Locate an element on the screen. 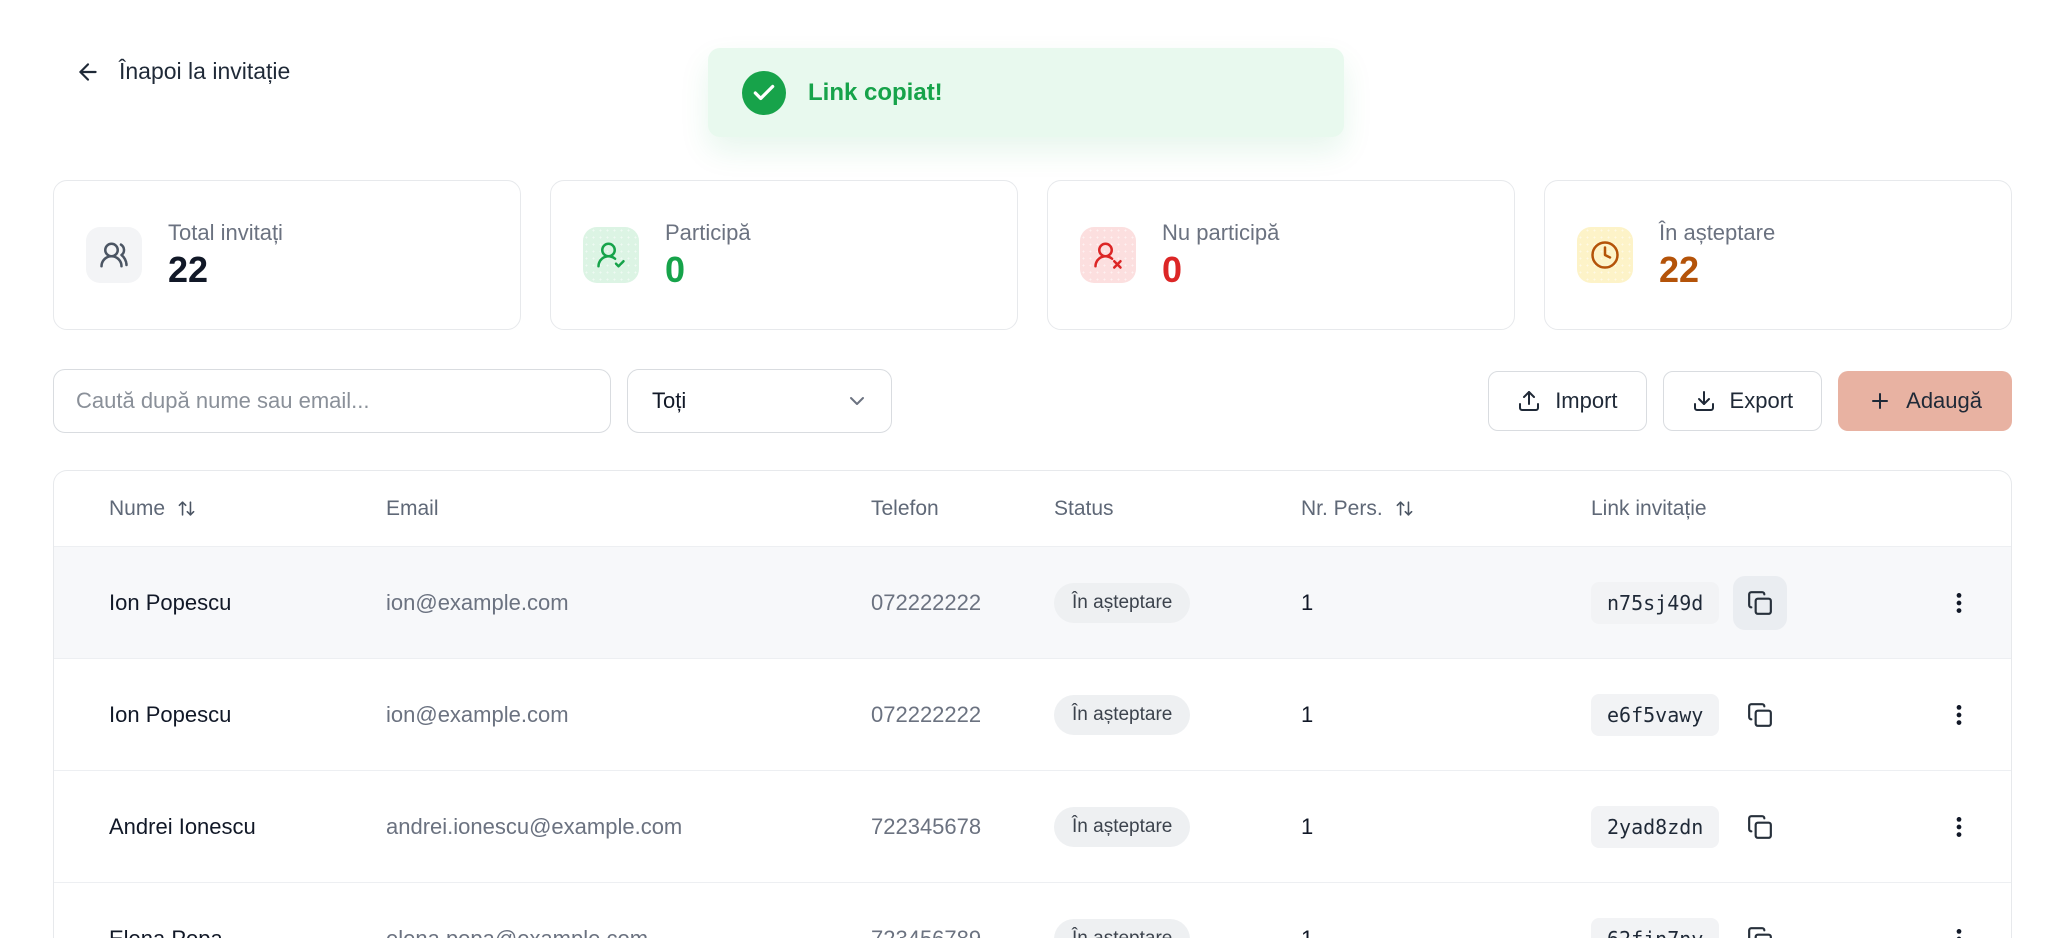 Image resolution: width=2048 pixels, height=938 pixels. guest-email: elena.popa@example.com is located at coordinates (517, 931).